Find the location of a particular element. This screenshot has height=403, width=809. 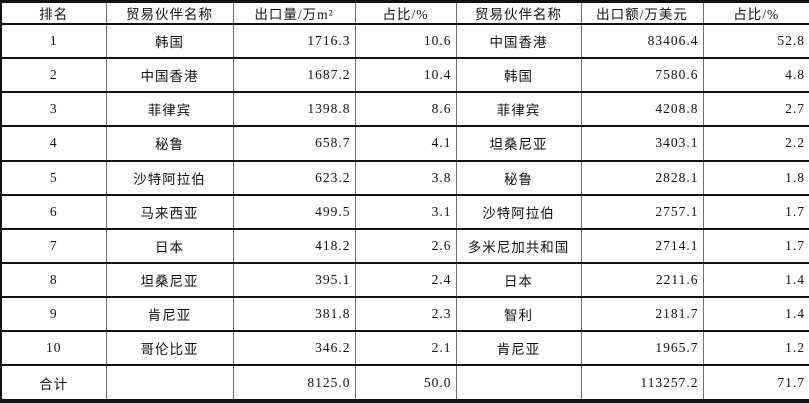

table-row: 7 日本 418.2 2.6 多米尼加共和国 2714.1 1.7 is located at coordinates (404, 245).